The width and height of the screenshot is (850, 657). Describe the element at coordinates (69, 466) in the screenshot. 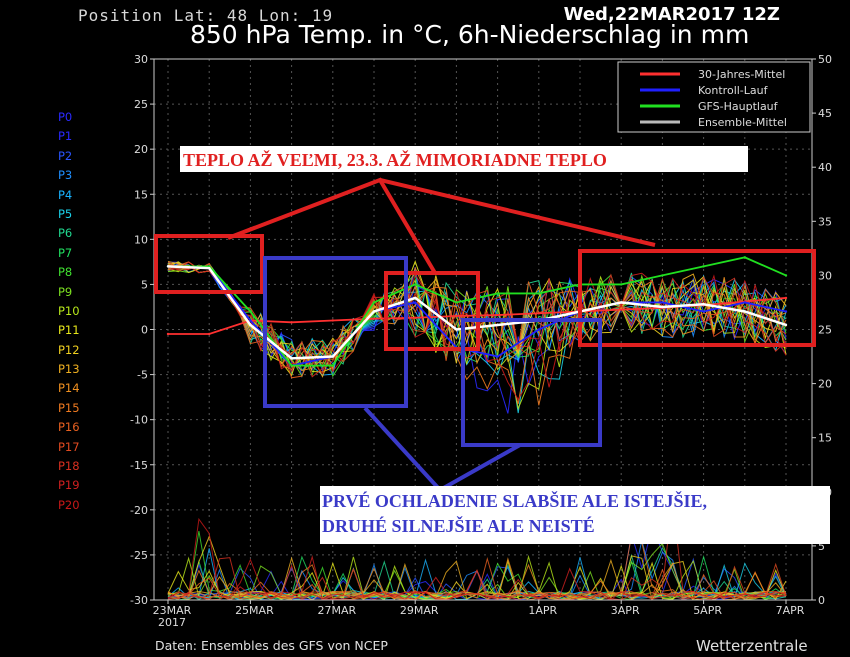

I see `member-label: P18` at that location.